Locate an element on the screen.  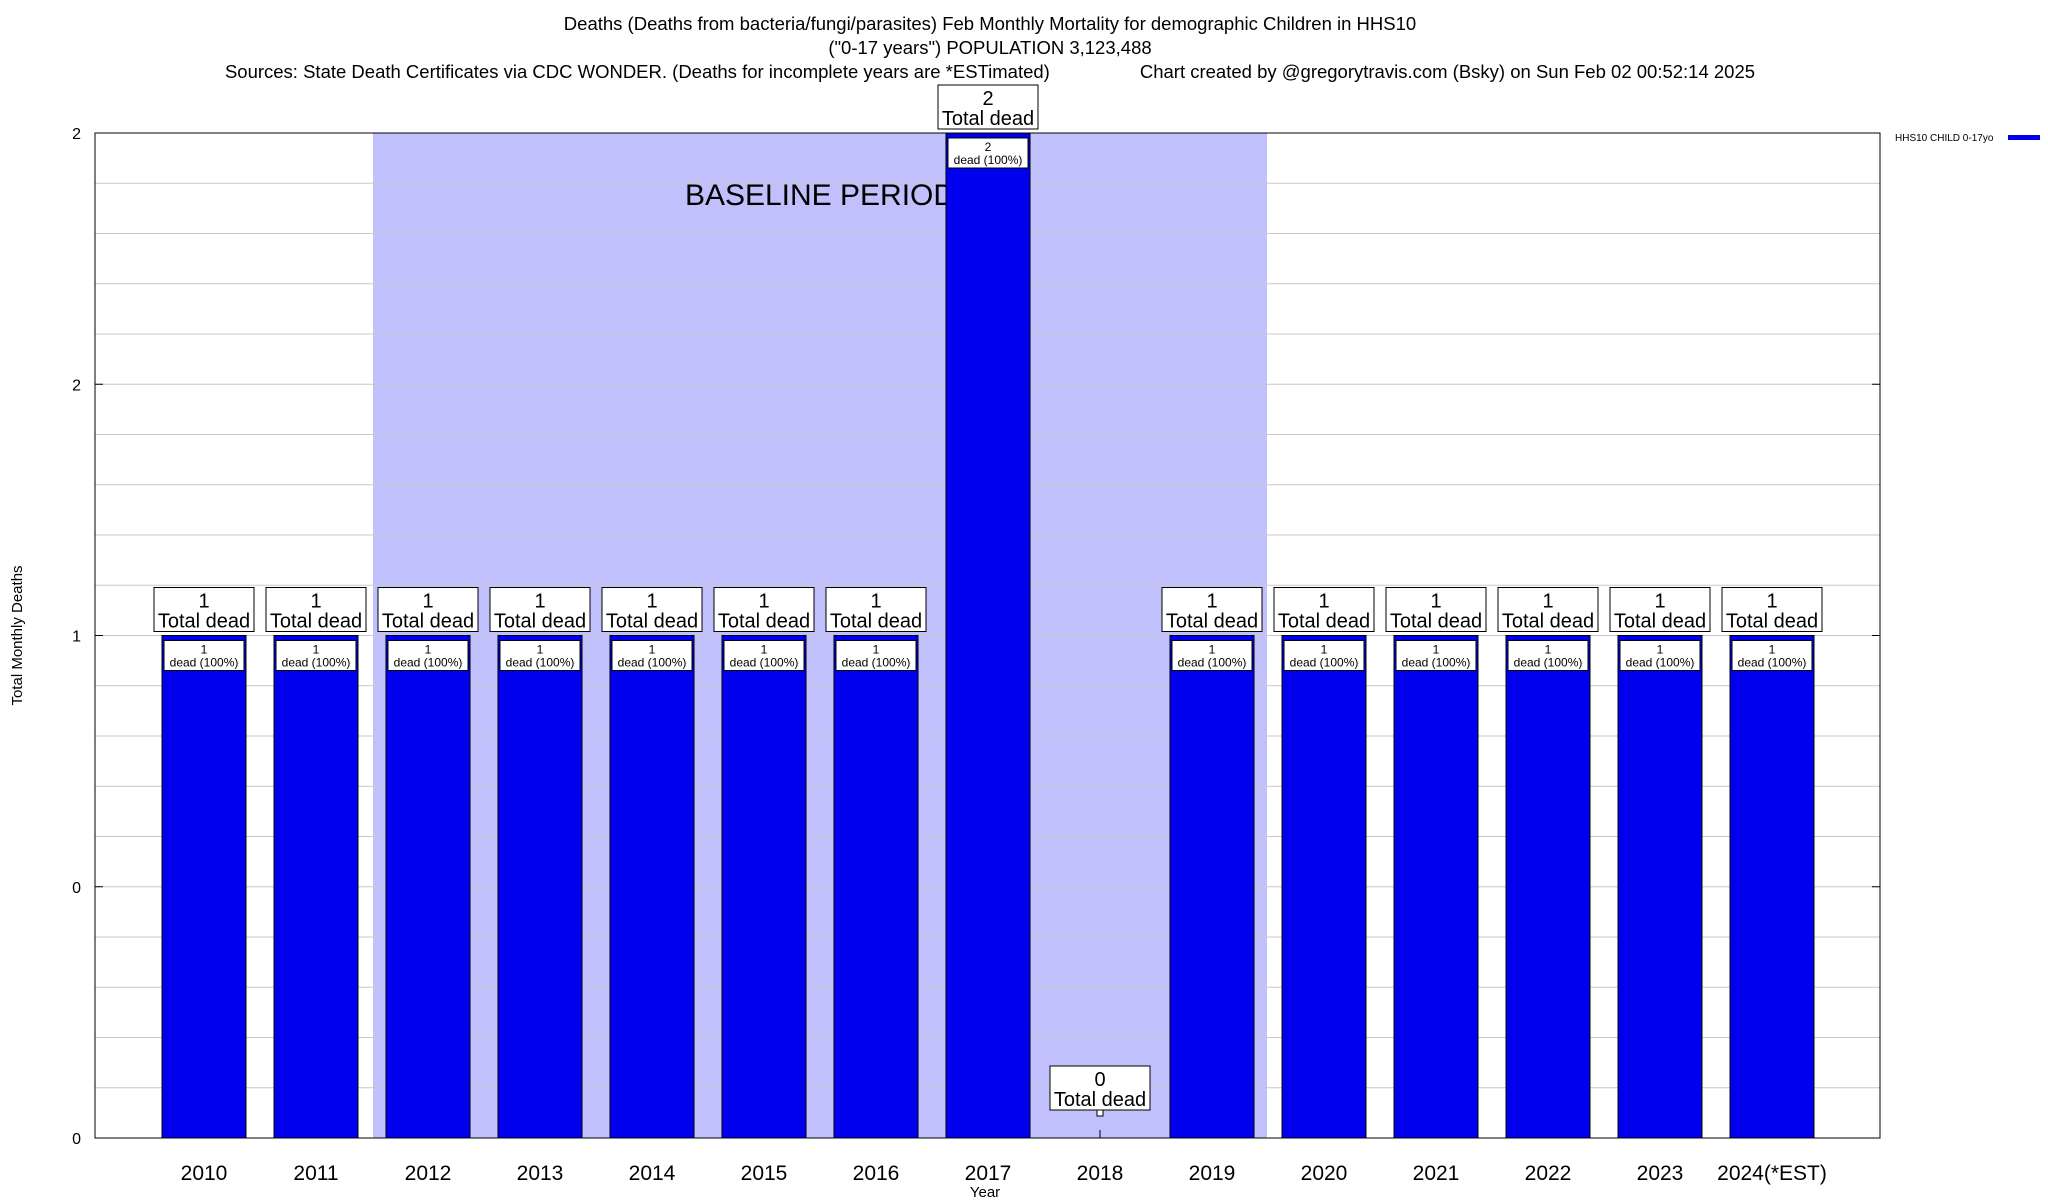
x-tick-label: 2023 is located at coordinates (1660, 1173).